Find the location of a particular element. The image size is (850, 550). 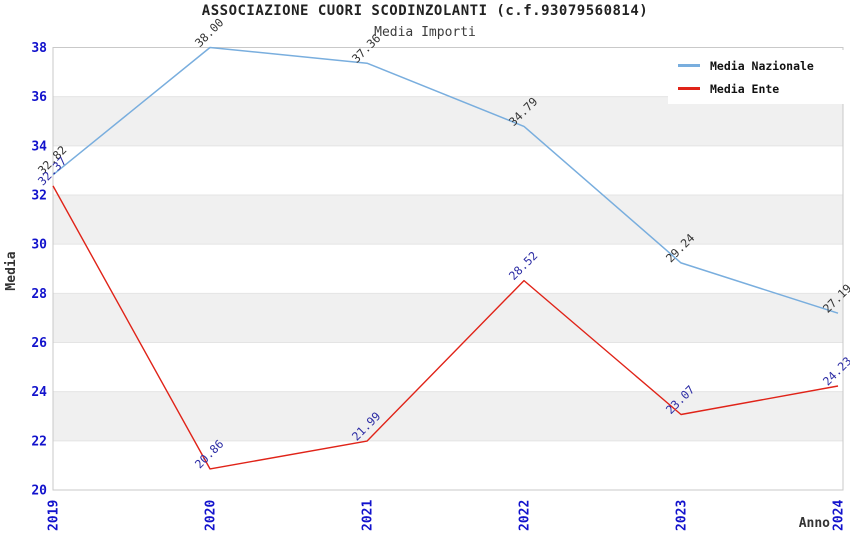

y-tick-label: 34 is located at coordinates (39, 146).